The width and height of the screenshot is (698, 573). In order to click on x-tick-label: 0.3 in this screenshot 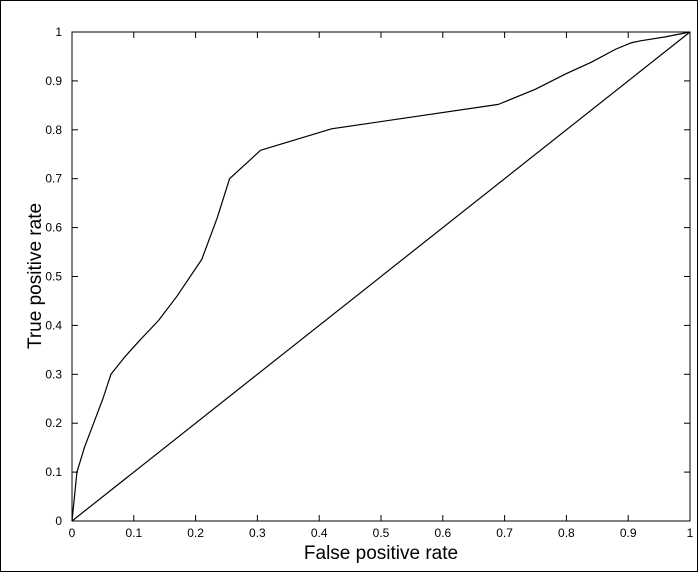, I will do `click(257, 533)`.